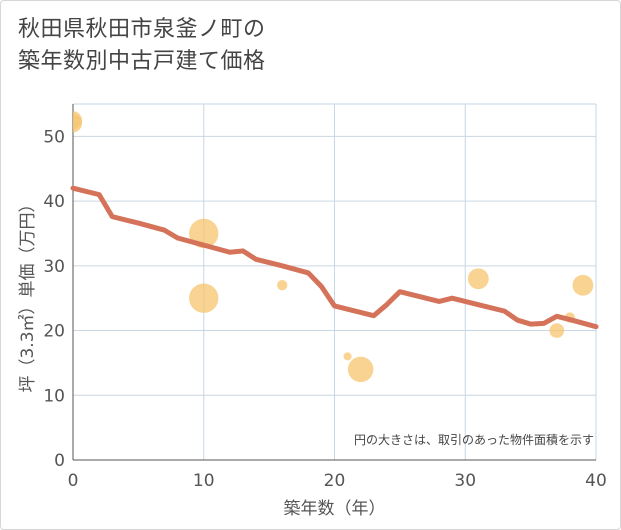 Image resolution: width=621 pixels, height=530 pixels. What do you see at coordinates (465, 481) in the screenshot?
I see `x-tick-label: 30` at bounding box center [465, 481].